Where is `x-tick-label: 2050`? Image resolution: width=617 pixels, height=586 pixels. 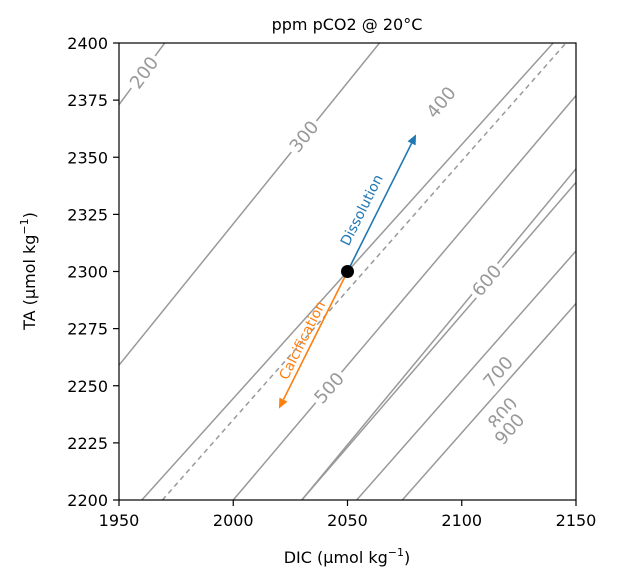
x-tick-label: 2050 is located at coordinates (347, 520).